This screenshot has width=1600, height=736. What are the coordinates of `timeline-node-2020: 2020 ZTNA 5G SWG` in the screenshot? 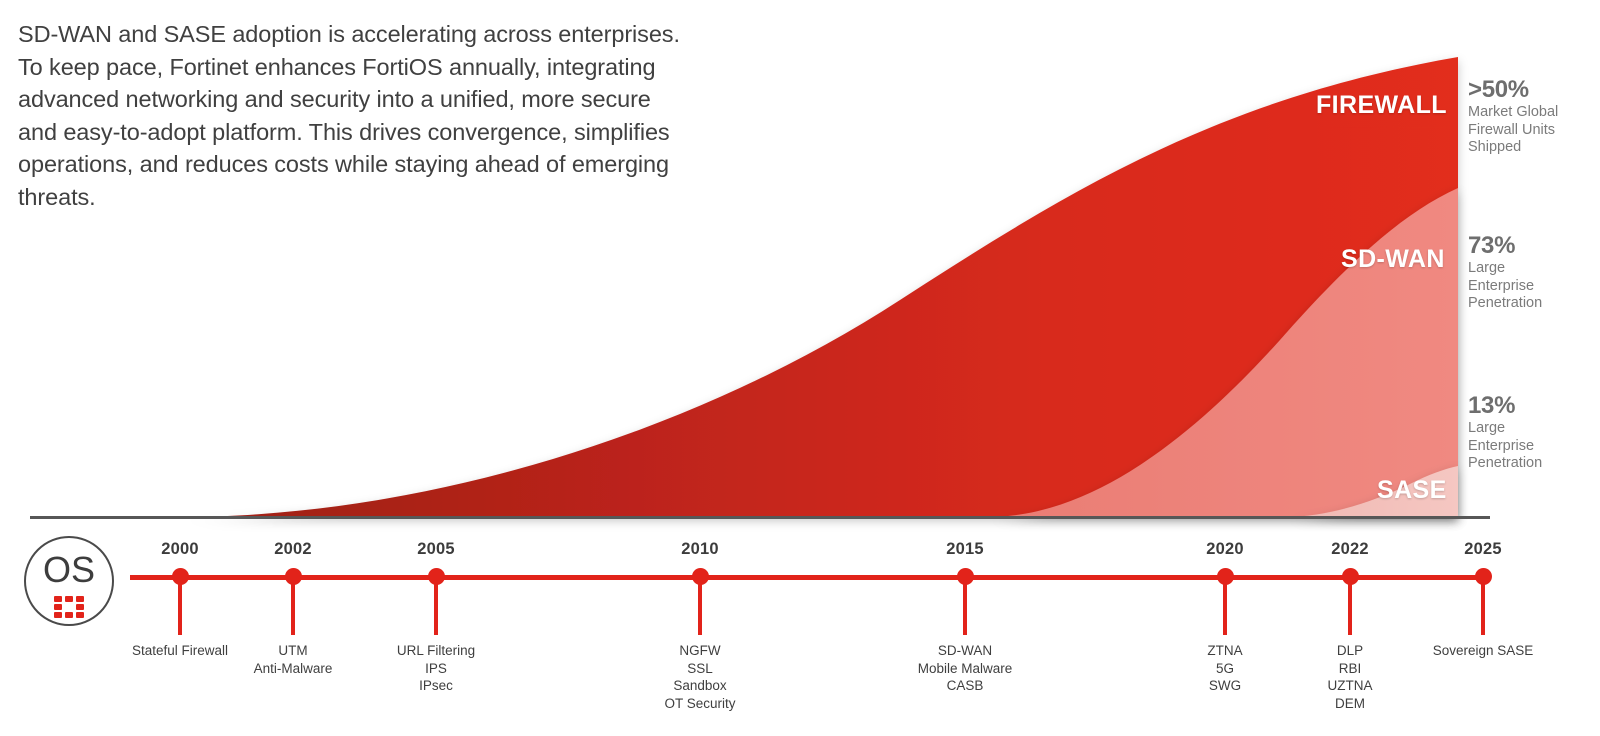 It's located at (1225, 617).